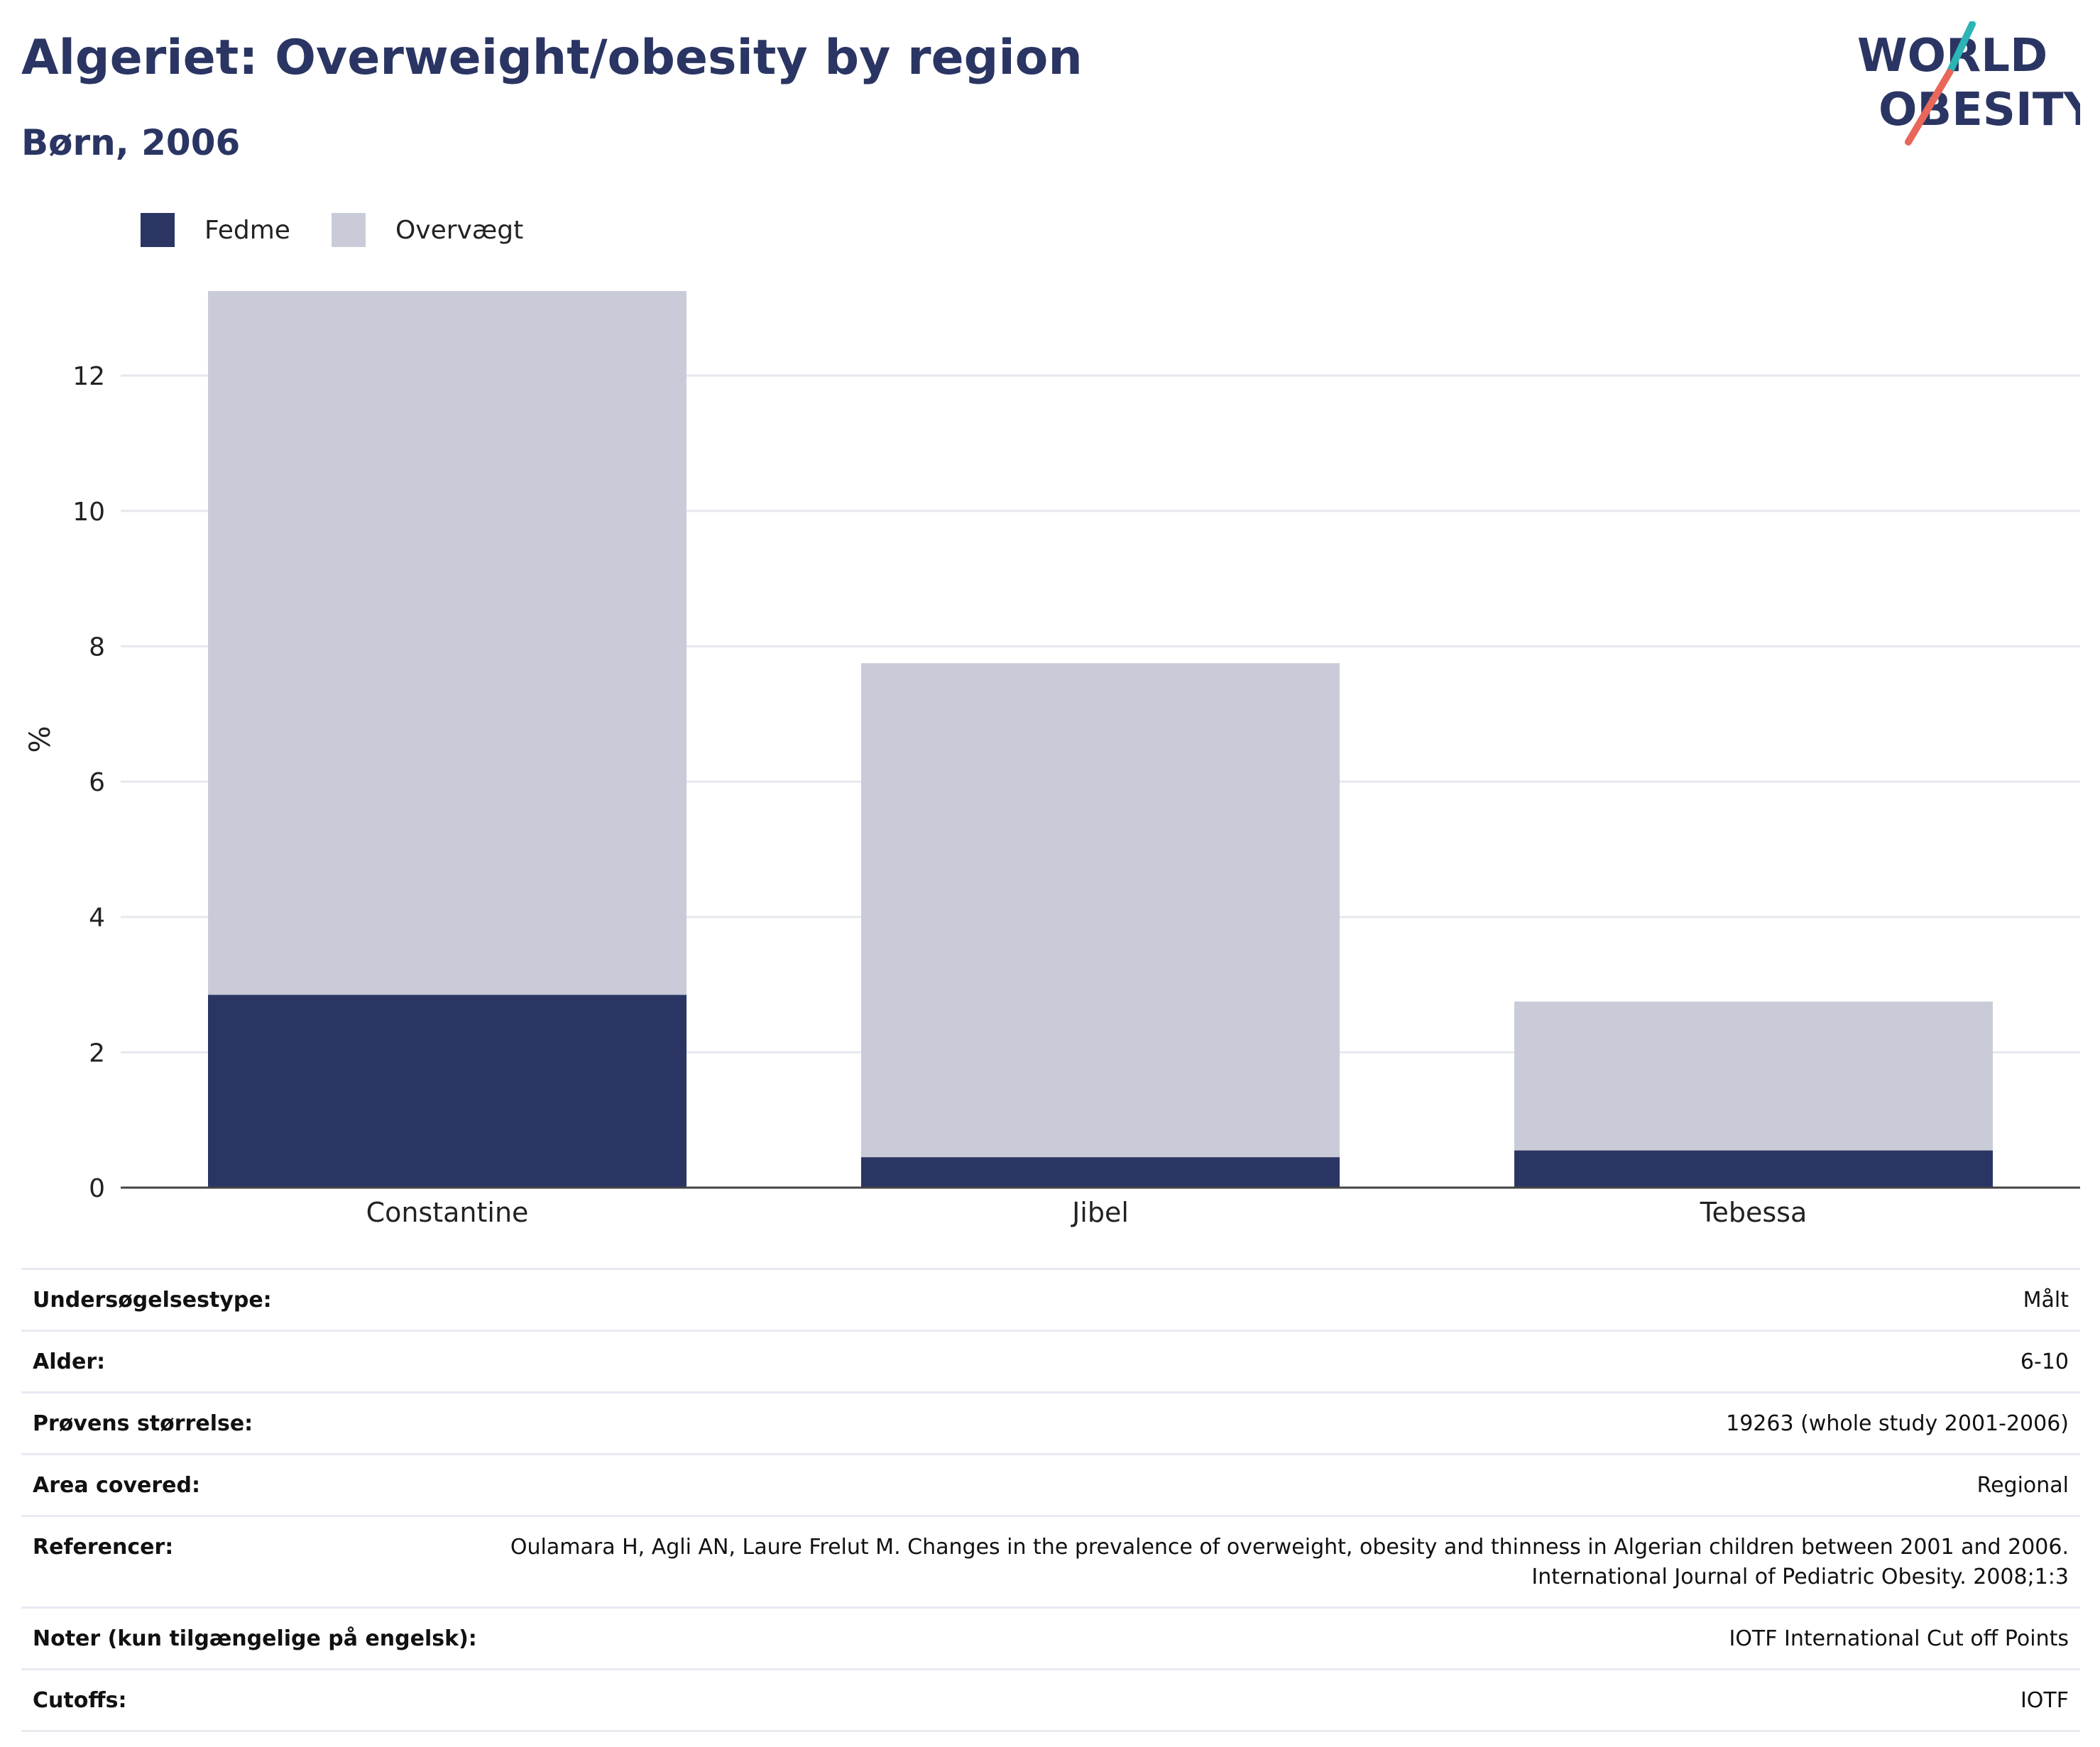 This screenshot has height=1747, width=2100. Describe the element at coordinates (1100, 910) in the screenshot. I see `bar-overvaegt-jibel` at that location.